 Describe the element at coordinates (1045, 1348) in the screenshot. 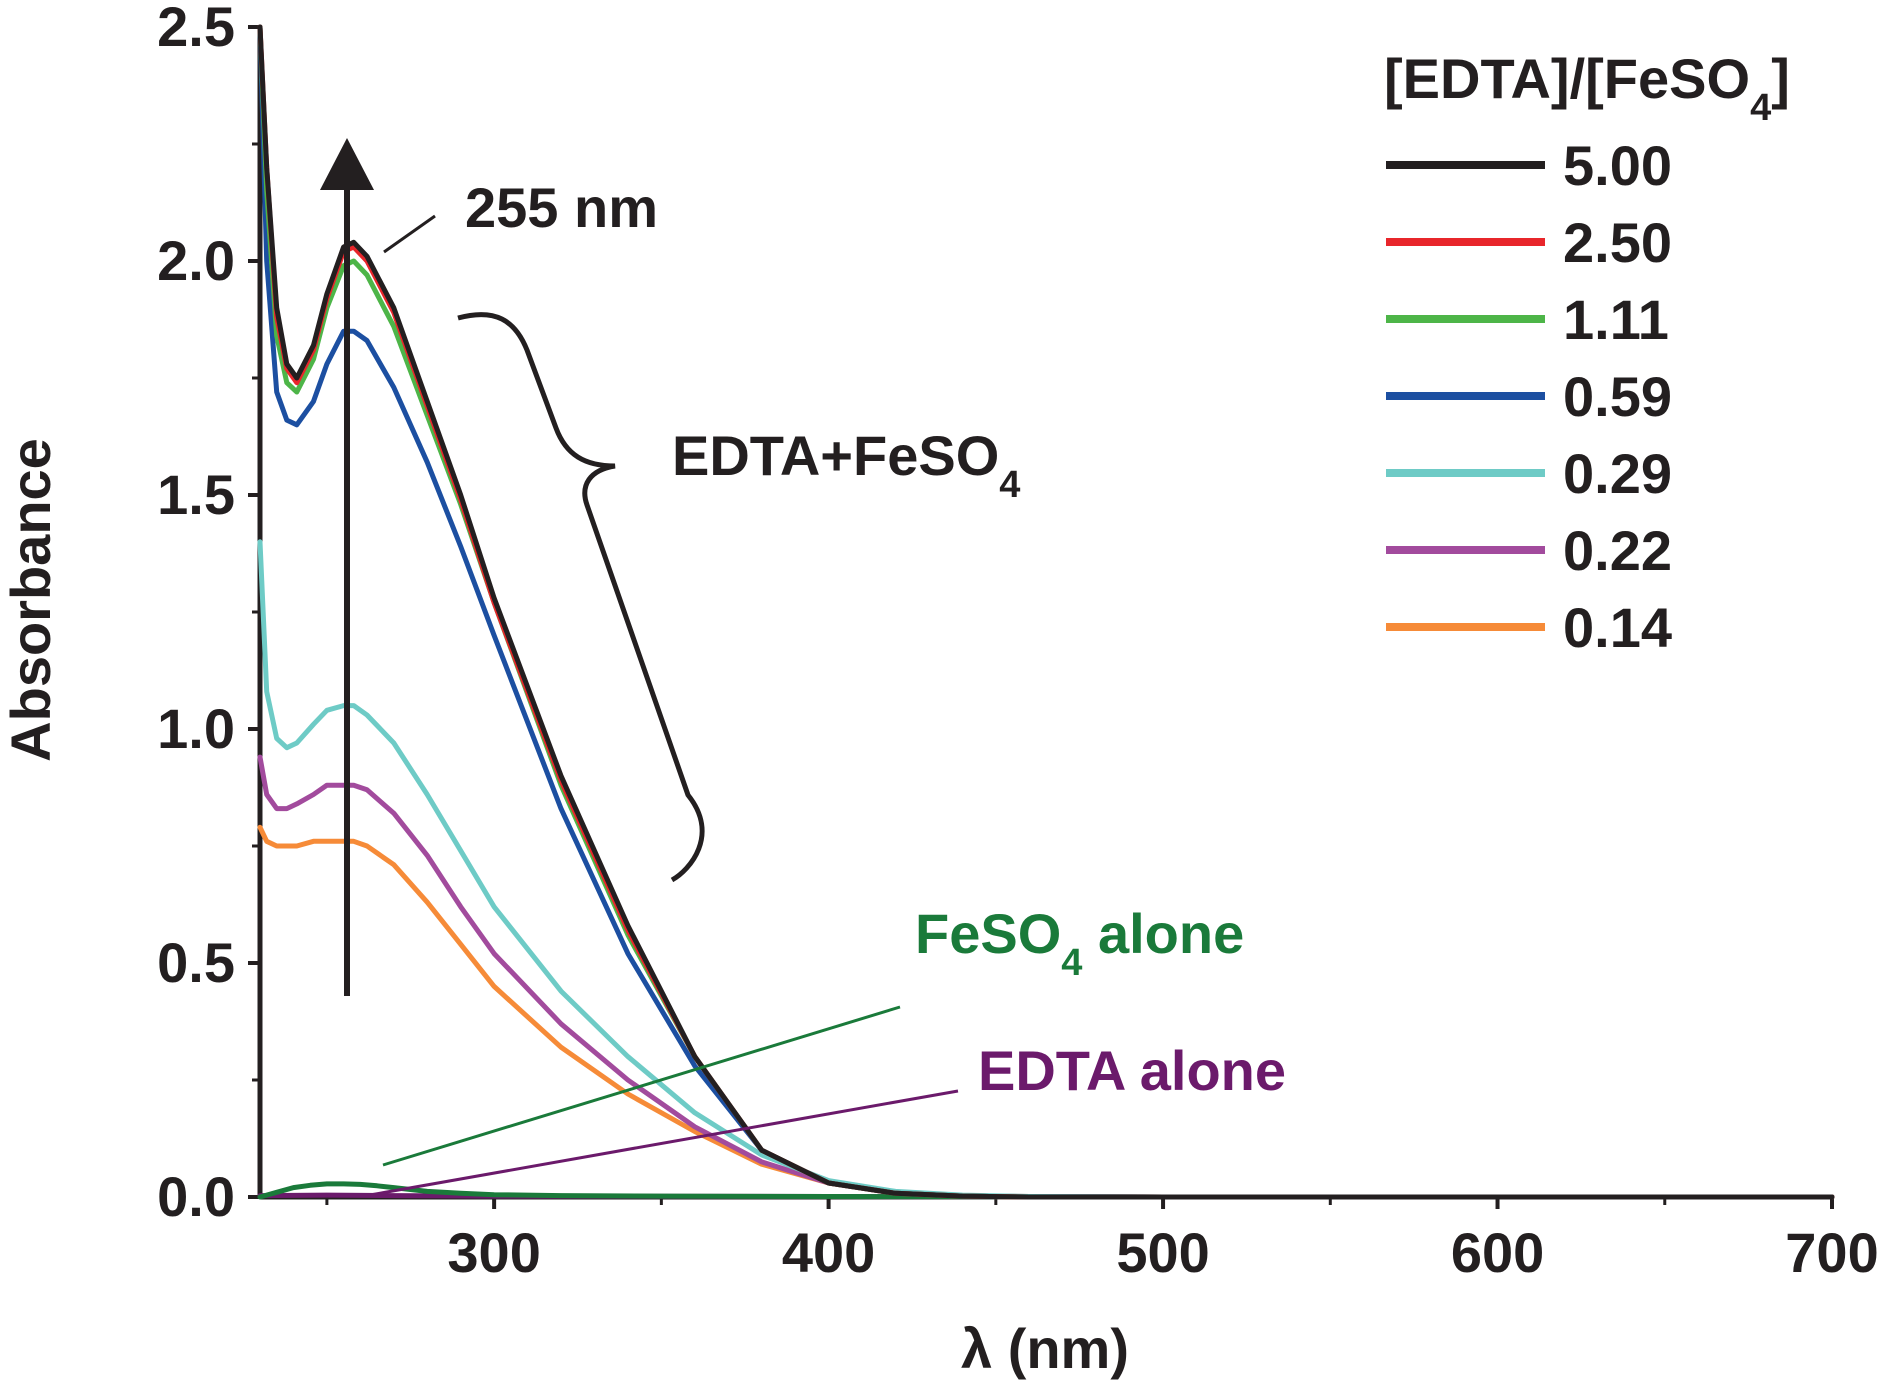

I see `x-axis-title: λ (nm)` at that location.